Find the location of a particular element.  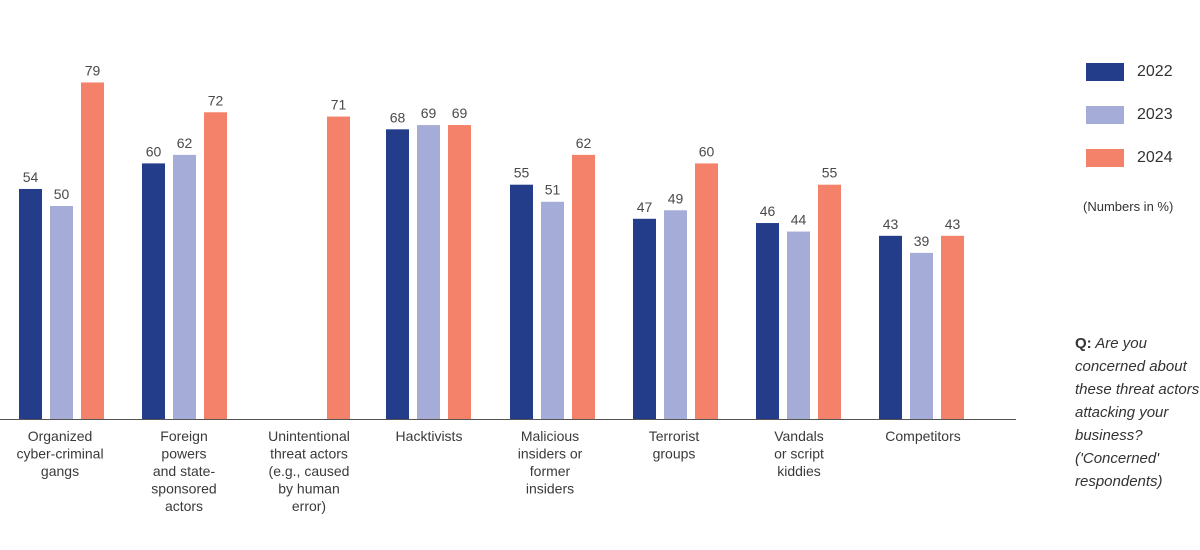

category-label-5: Terrorist groups is located at coordinates (674, 445).